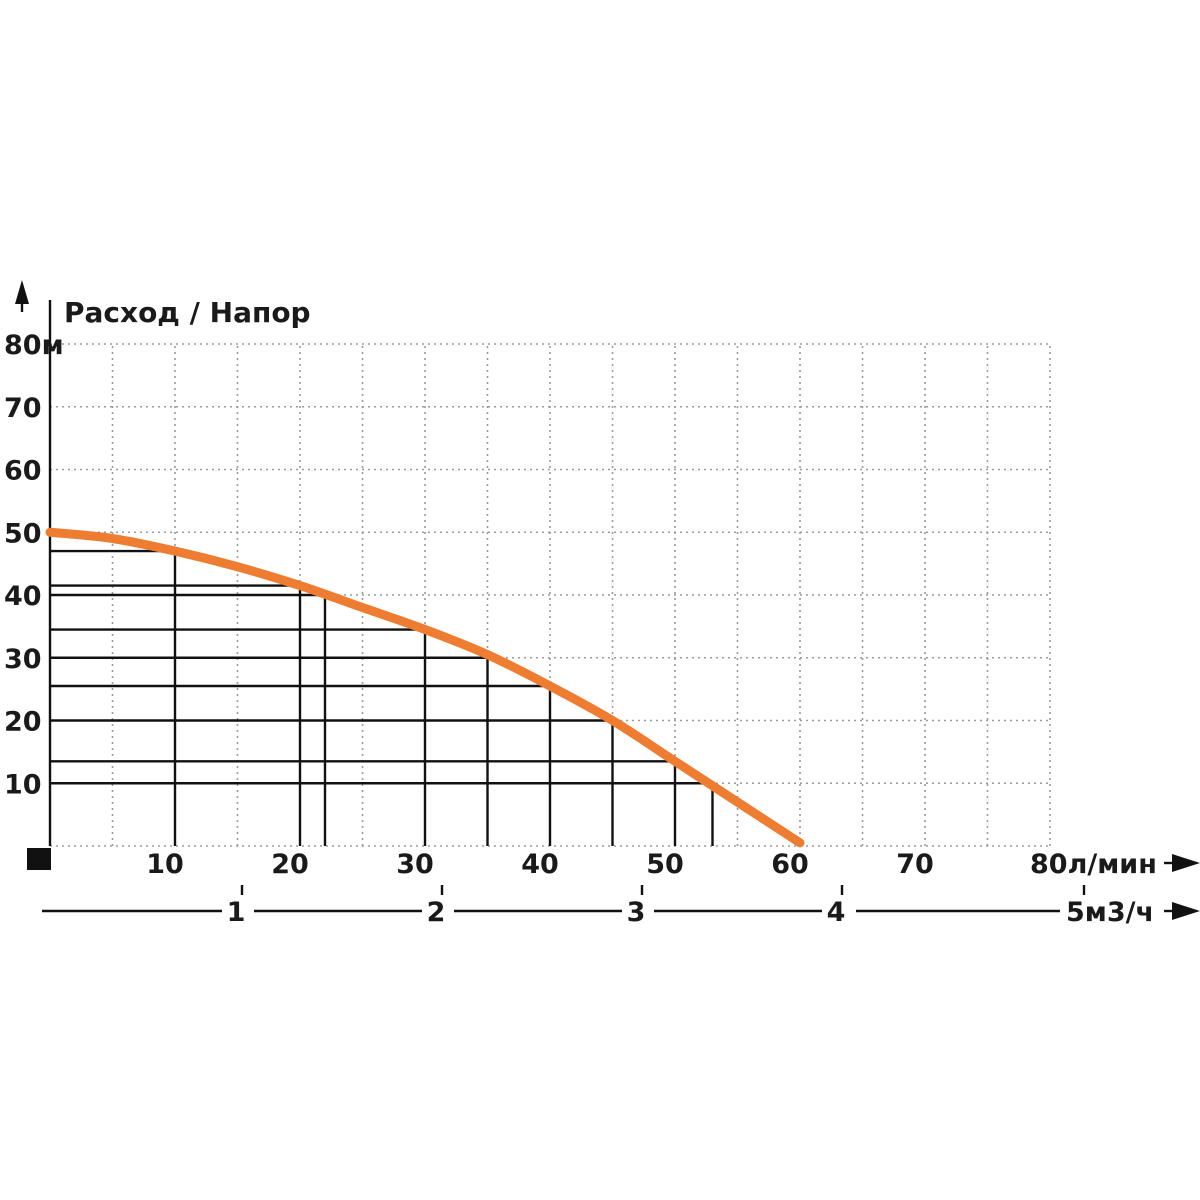  What do you see at coordinates (23, 471) in the screenshot?
I see `y-tick-label: 60` at bounding box center [23, 471].